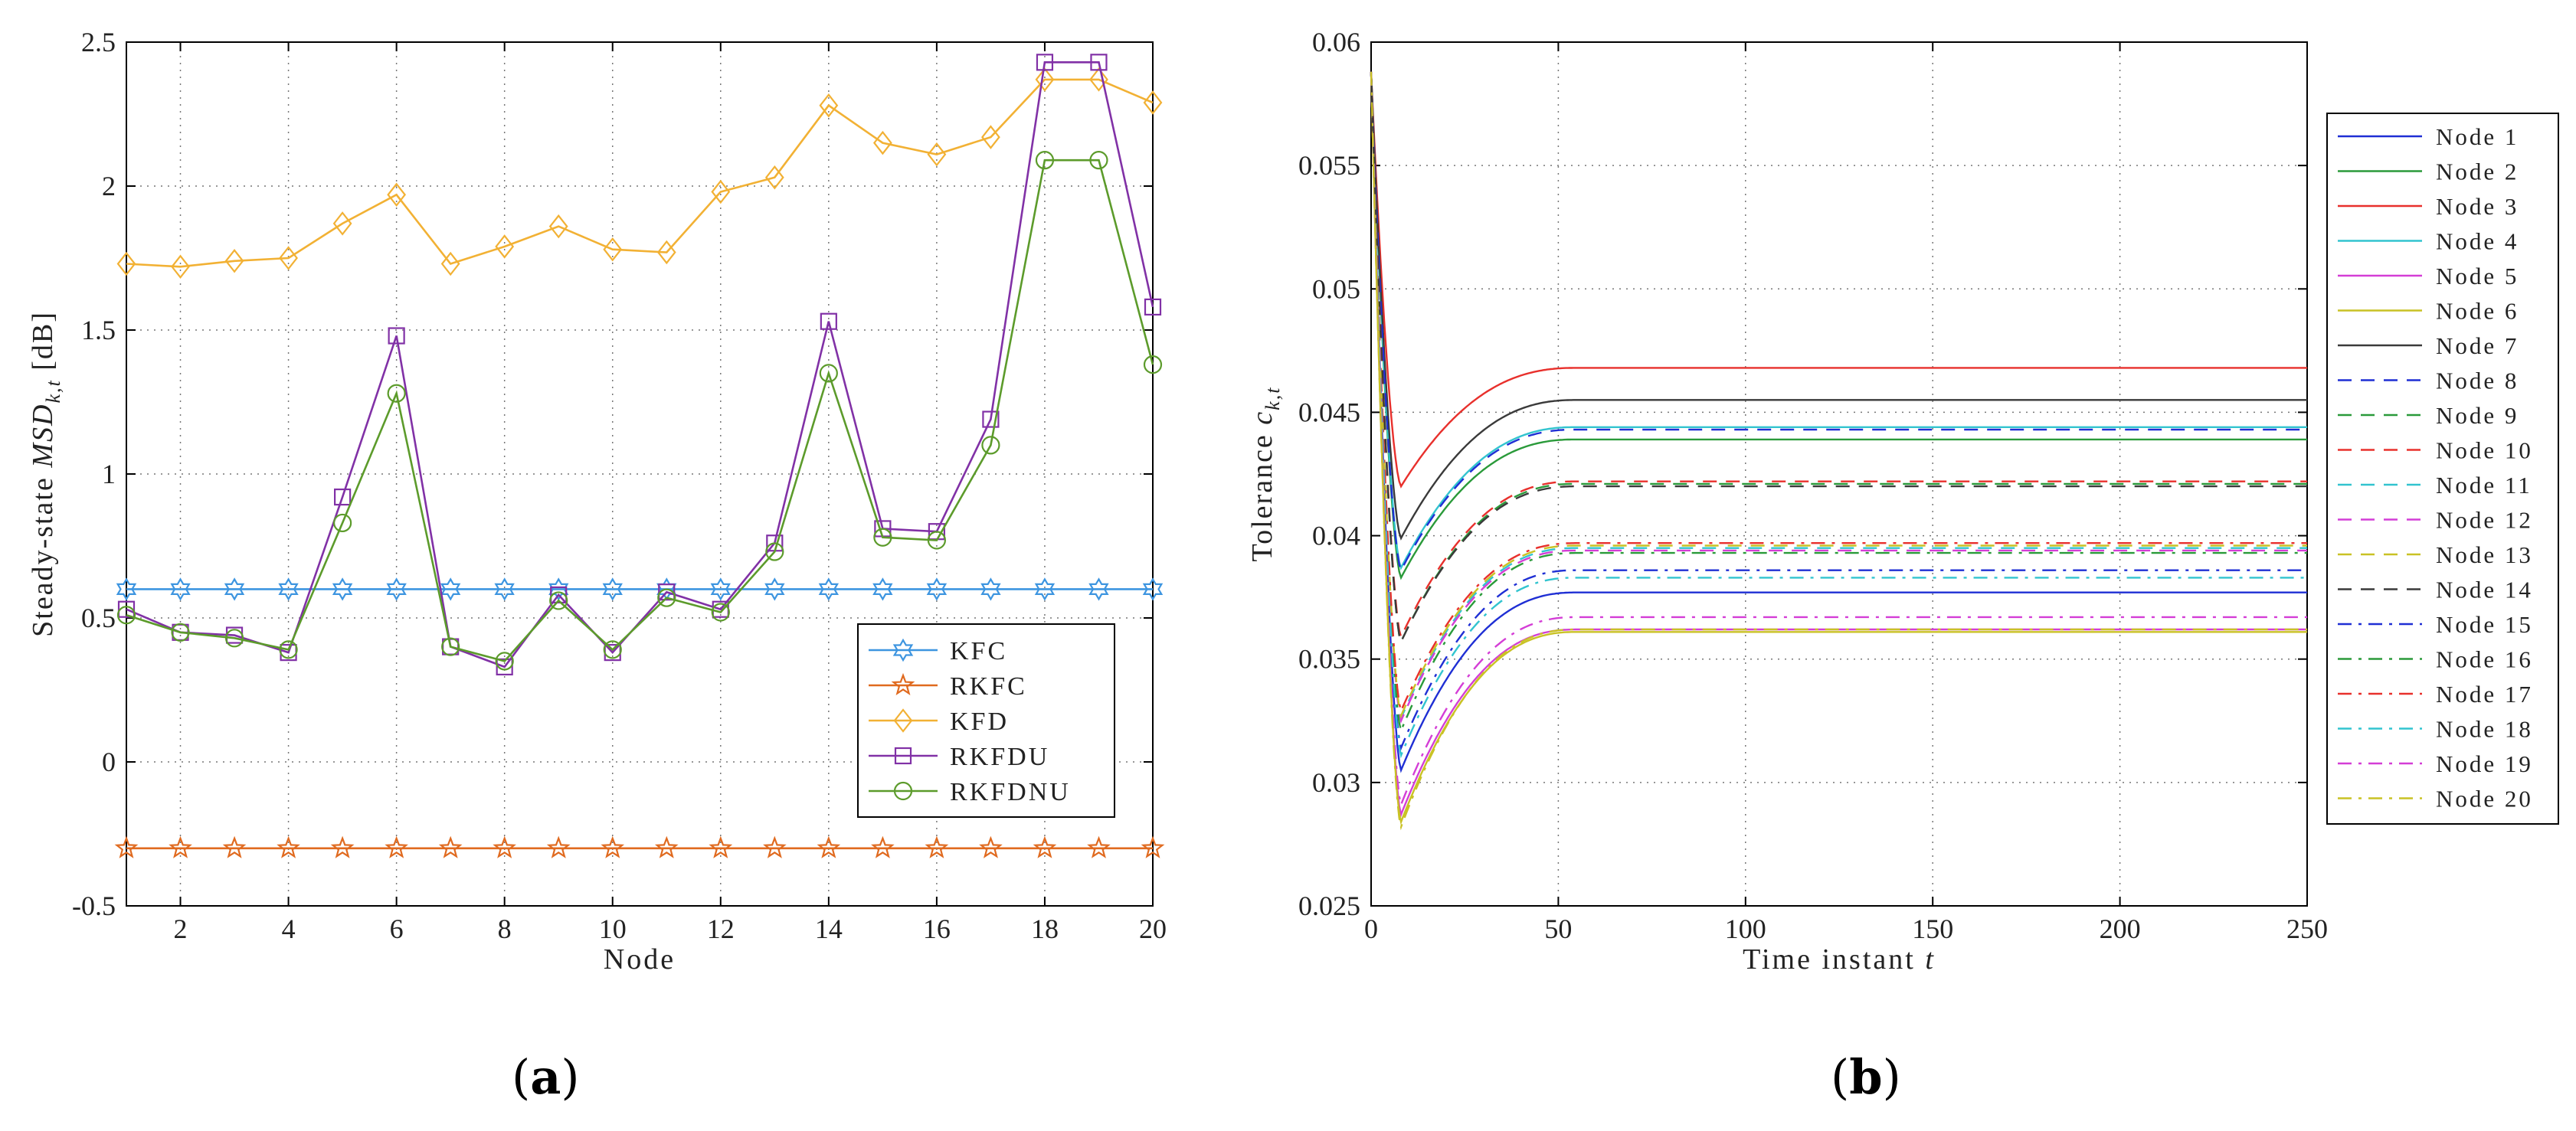 This screenshot has height=1131, width=2576. What do you see at coordinates (45, 474) in the screenshot?
I see `y-axis-label: Steady-state MSDk,t [dB]` at bounding box center [45, 474].